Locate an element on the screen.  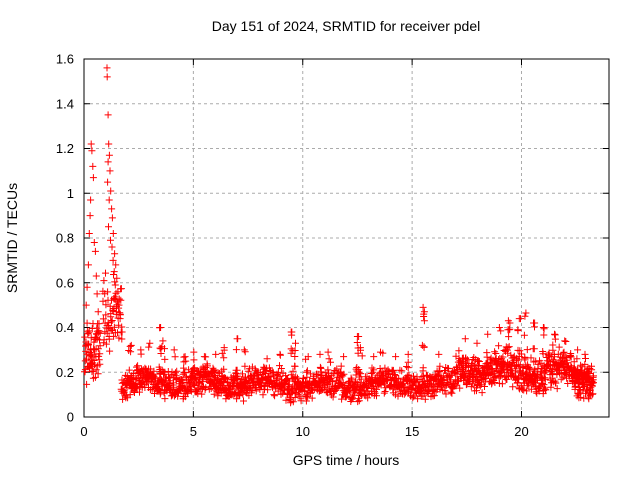
y-tick-label: 1.4 is located at coordinates (65, 103).